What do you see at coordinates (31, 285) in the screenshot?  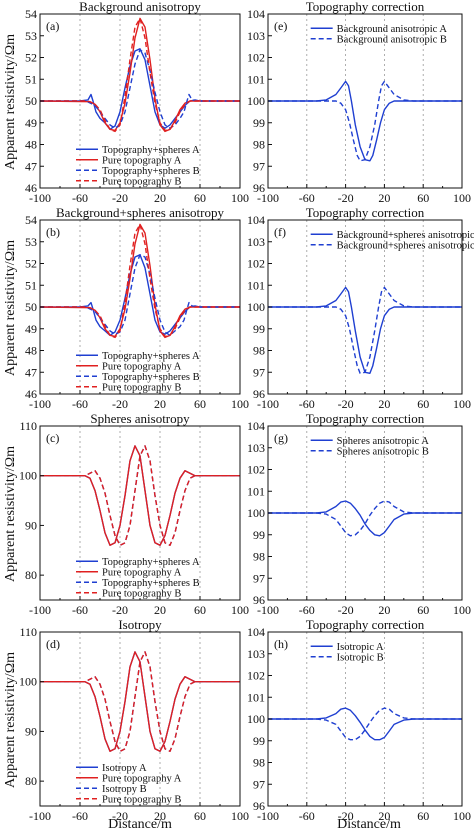 I see `pb-ytick-label: 51` at bounding box center [31, 285].